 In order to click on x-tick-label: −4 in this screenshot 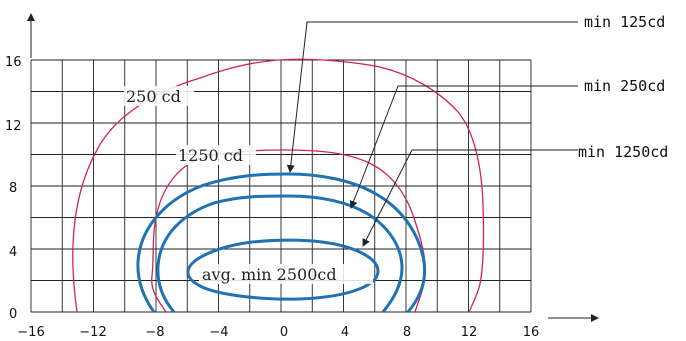, I will do `click(218, 332)`.